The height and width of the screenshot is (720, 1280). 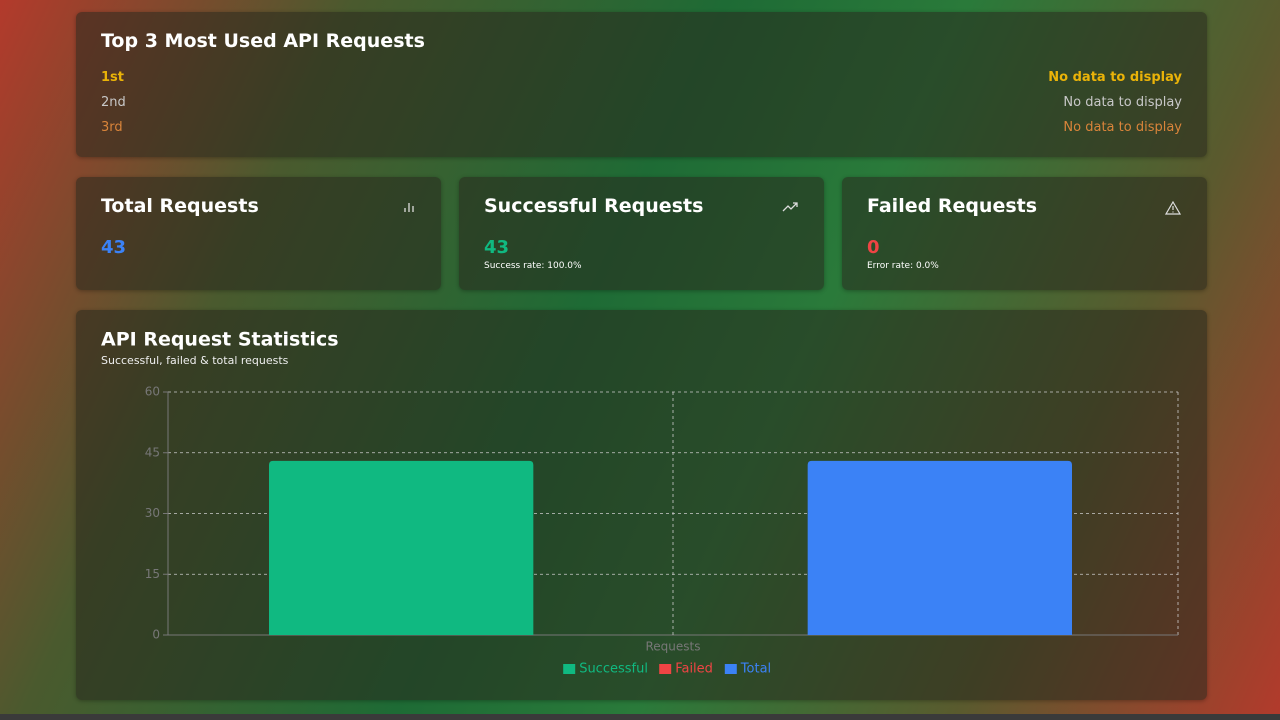 I want to click on y-tick-label: 15, so click(x=152, y=574).